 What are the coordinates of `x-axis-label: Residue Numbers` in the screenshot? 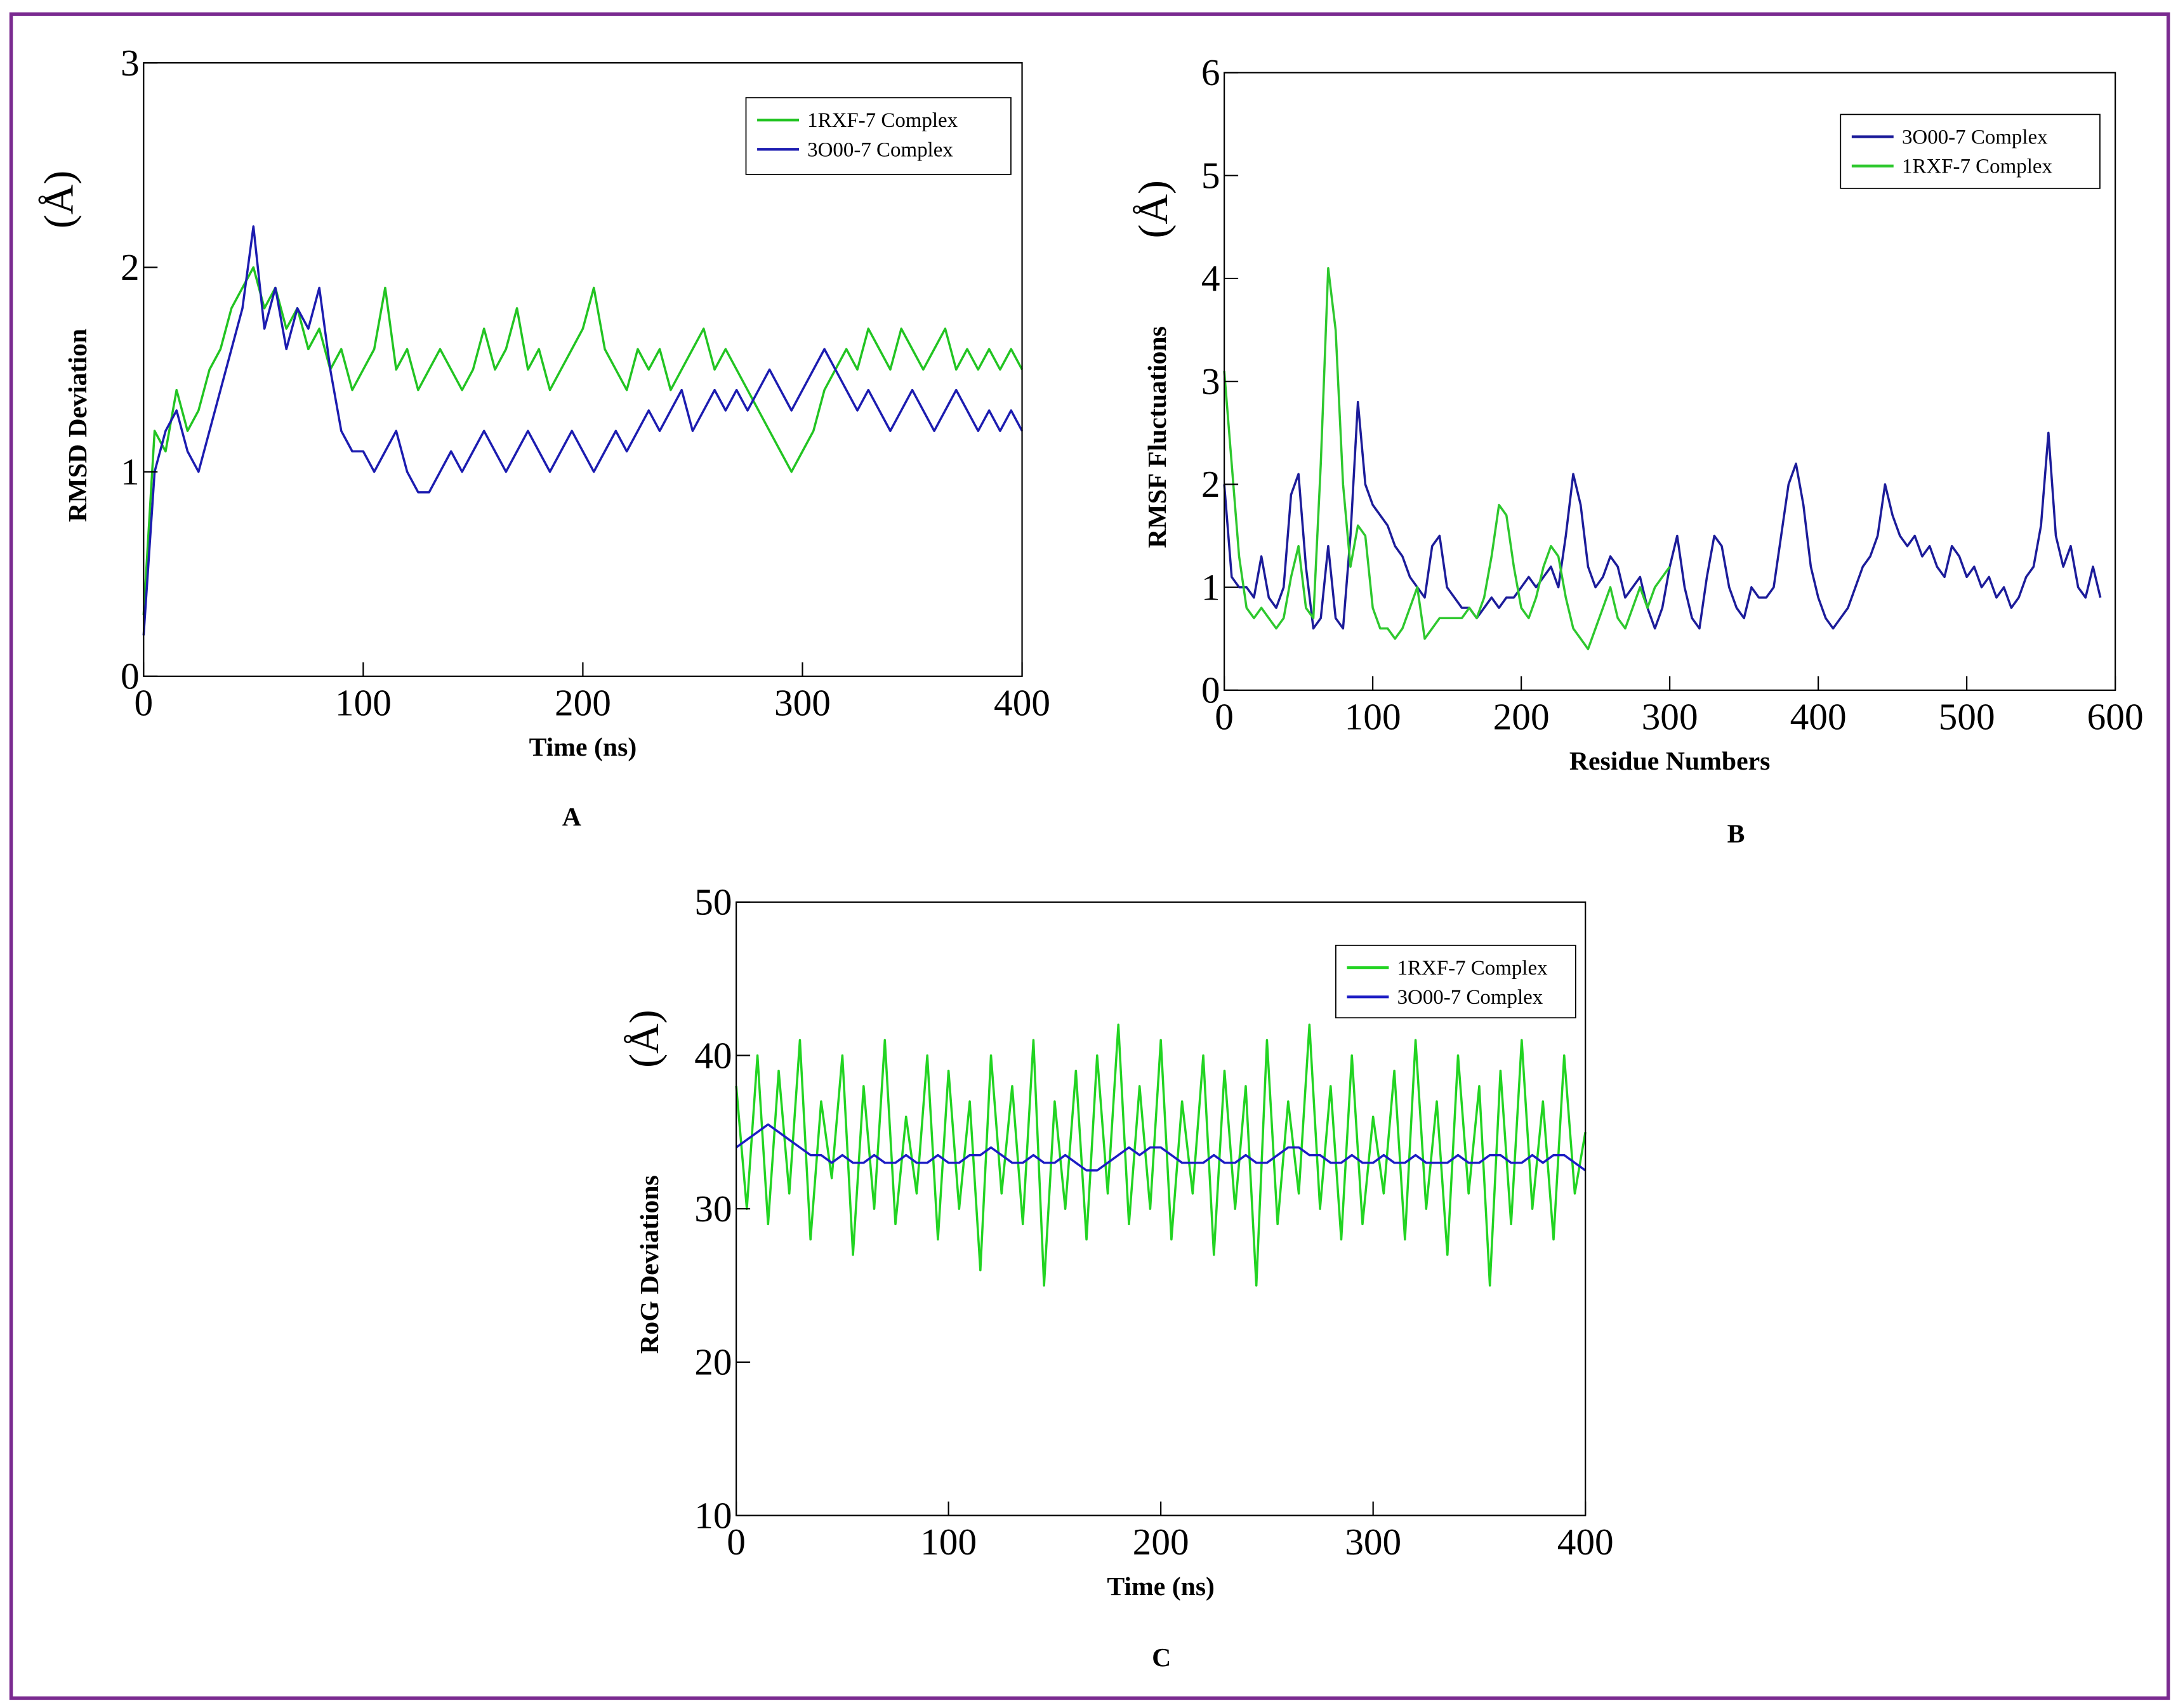 It's located at (1670, 761).